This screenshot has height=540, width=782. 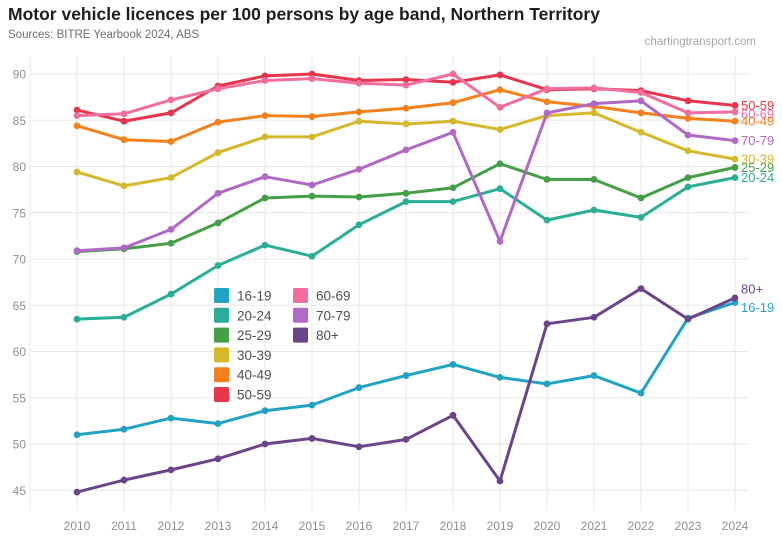 What do you see at coordinates (312, 196) in the screenshot?
I see `series-marker-25-29-2015` at bounding box center [312, 196].